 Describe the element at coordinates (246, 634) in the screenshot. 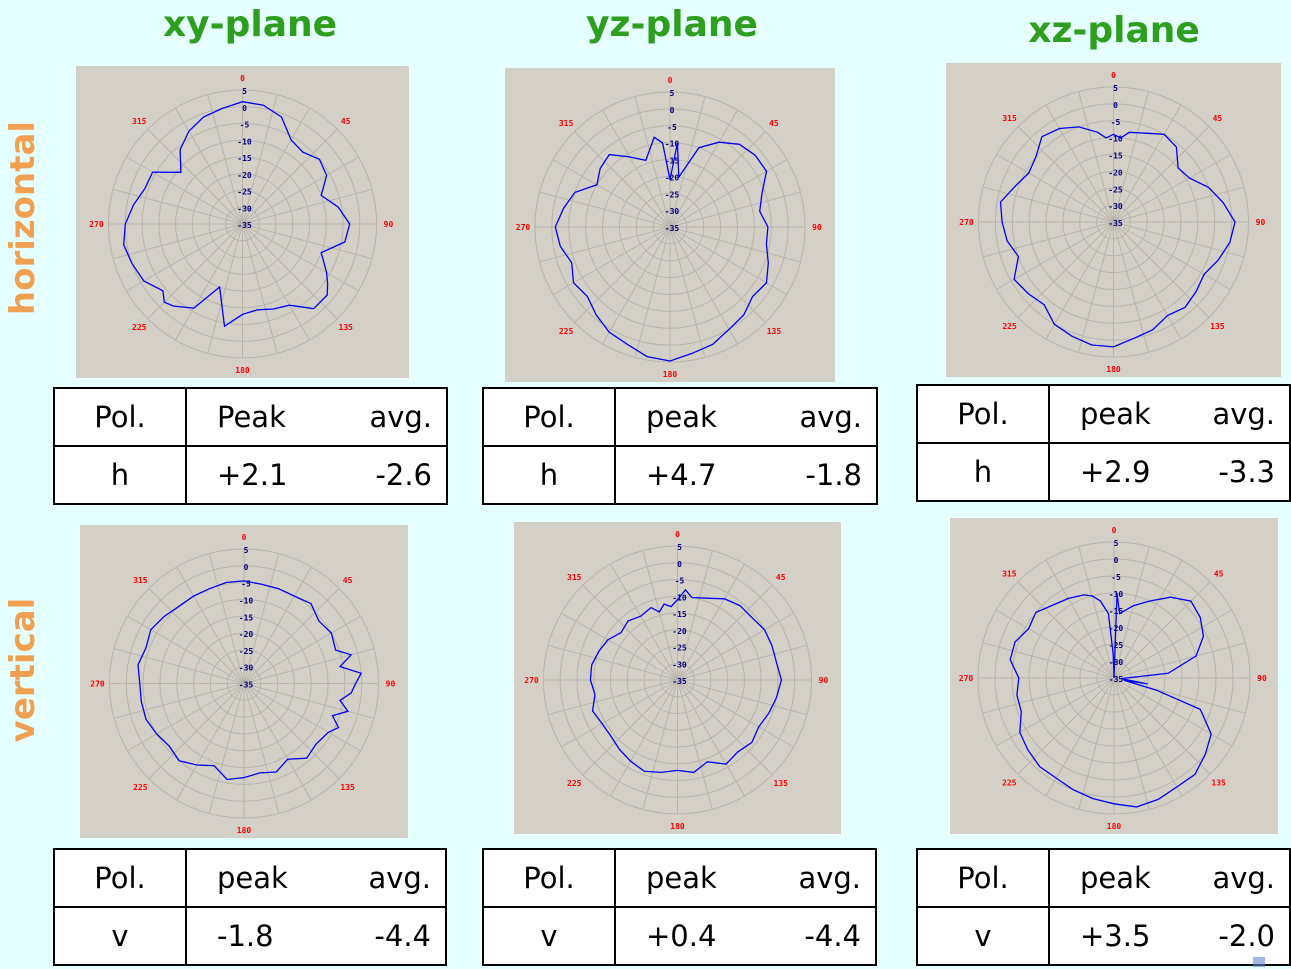

I see `radial-tick-label: -20` at that location.